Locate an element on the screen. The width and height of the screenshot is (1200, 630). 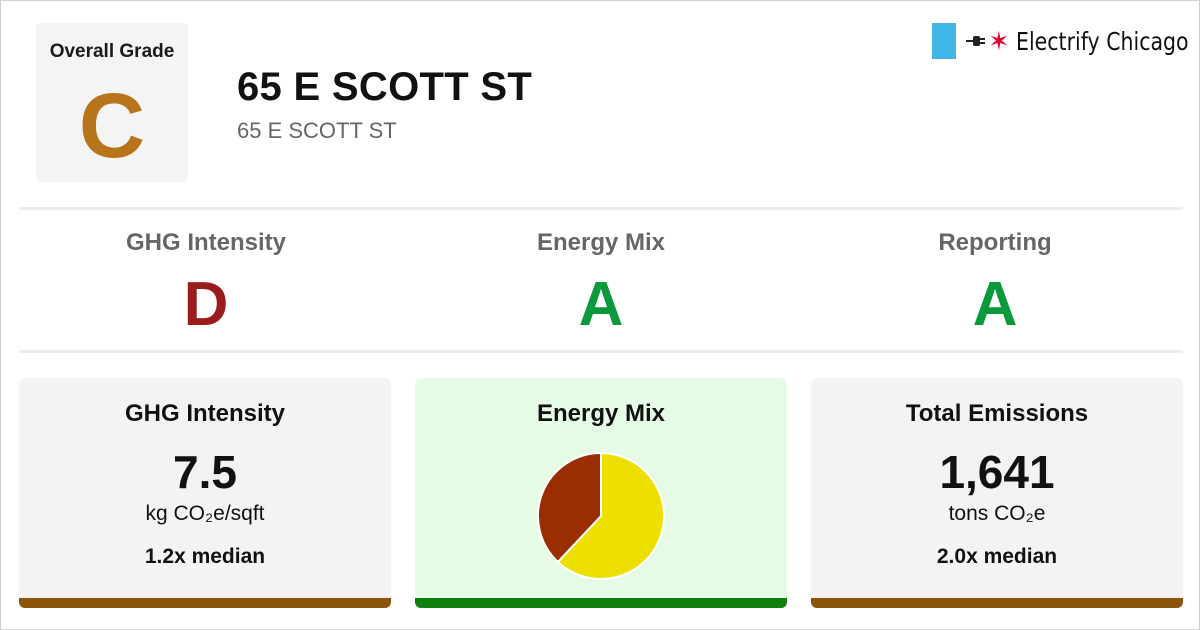
grade-letter: D is located at coordinates (206, 304).